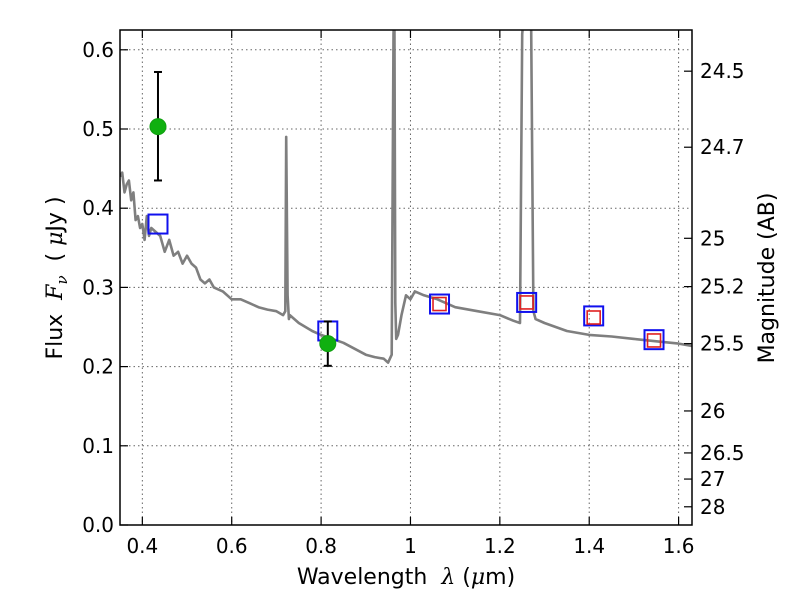  I want to click on y-right-tick-label: 28, so click(712, 507).